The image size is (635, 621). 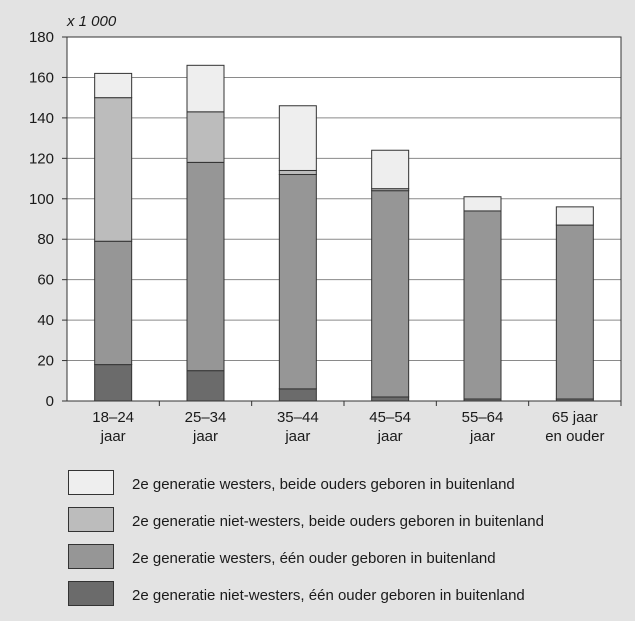 I want to click on y-tick-label: 160, so click(x=41, y=77).